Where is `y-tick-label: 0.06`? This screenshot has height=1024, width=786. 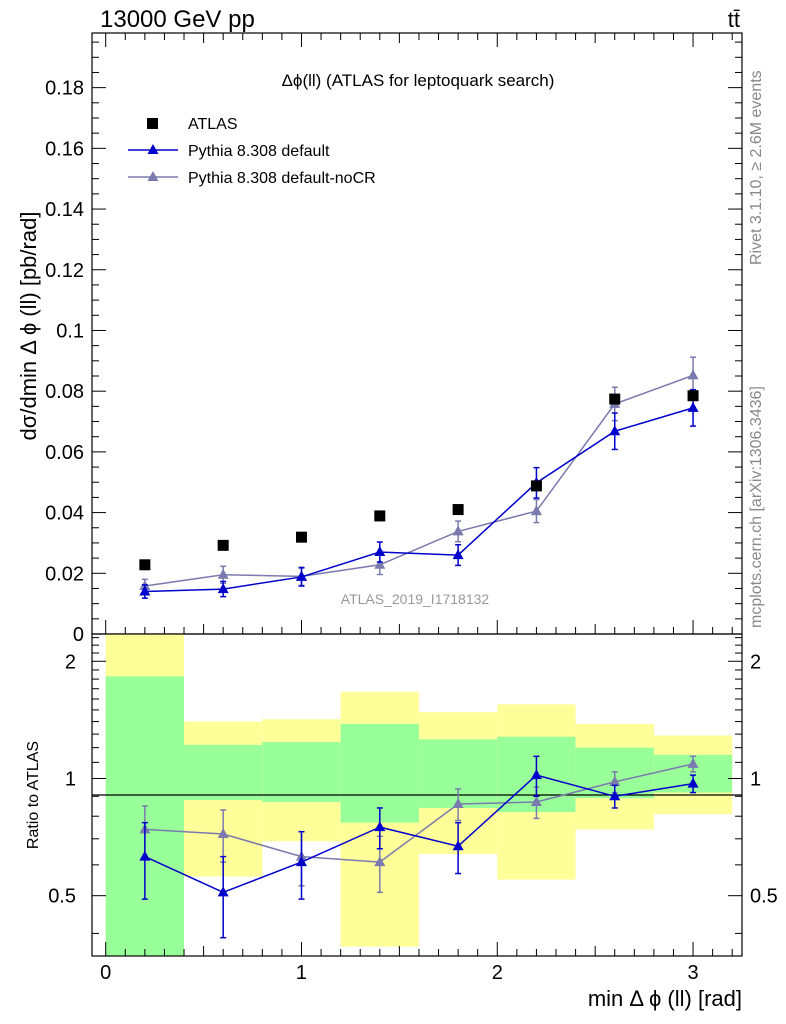 y-tick-label: 0.06 is located at coordinates (64, 453).